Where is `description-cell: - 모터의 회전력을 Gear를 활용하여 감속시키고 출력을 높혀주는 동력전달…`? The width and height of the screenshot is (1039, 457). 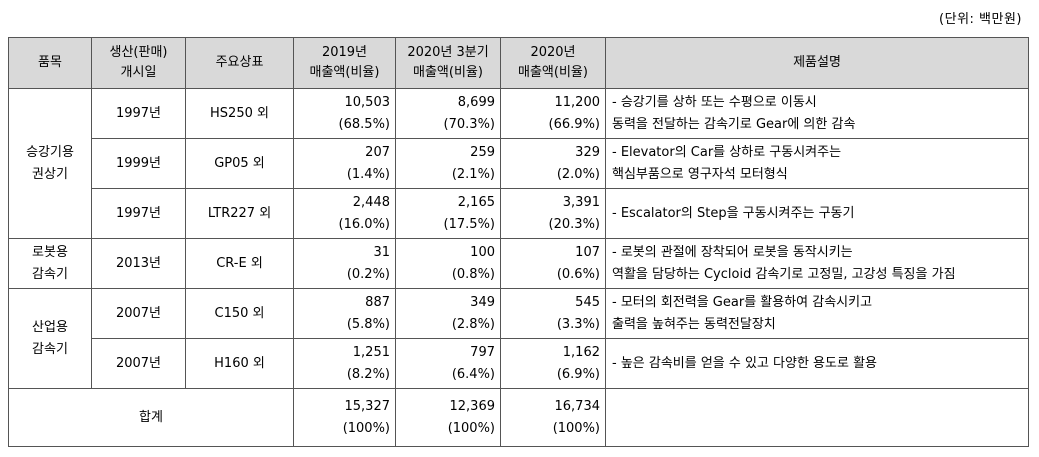
description-cell: - 모터의 회전력을 Gear를 활용하여 감속시키고 출력을 높혀주는 동력전달… is located at coordinates (817, 313).